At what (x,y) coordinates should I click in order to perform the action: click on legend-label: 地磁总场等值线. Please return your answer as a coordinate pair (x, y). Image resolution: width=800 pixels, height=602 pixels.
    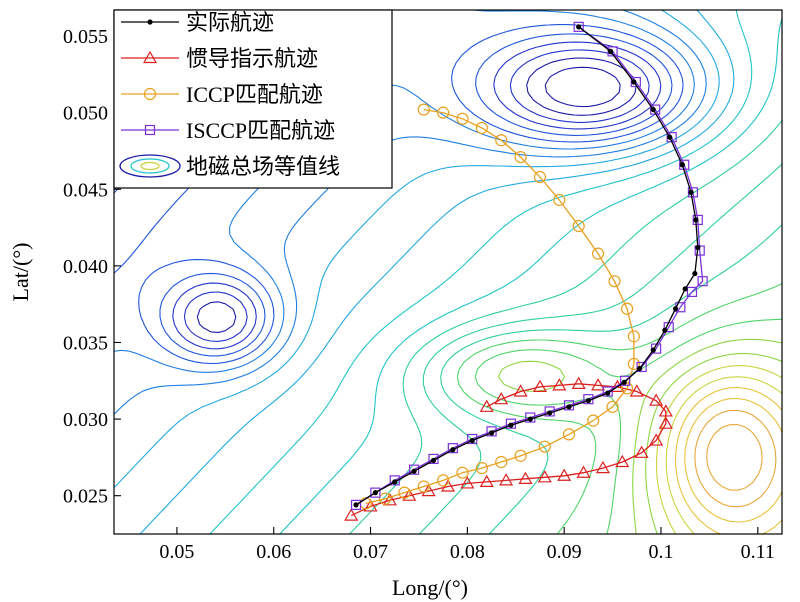
    Looking at the image, I should click on (263, 166).